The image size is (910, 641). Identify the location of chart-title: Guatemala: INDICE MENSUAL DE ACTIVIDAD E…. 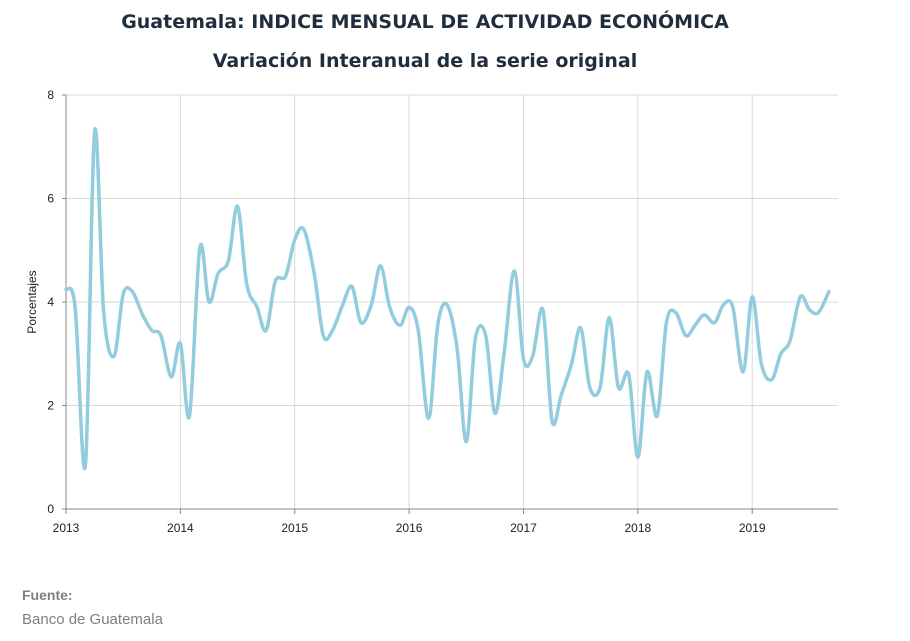
(425, 22).